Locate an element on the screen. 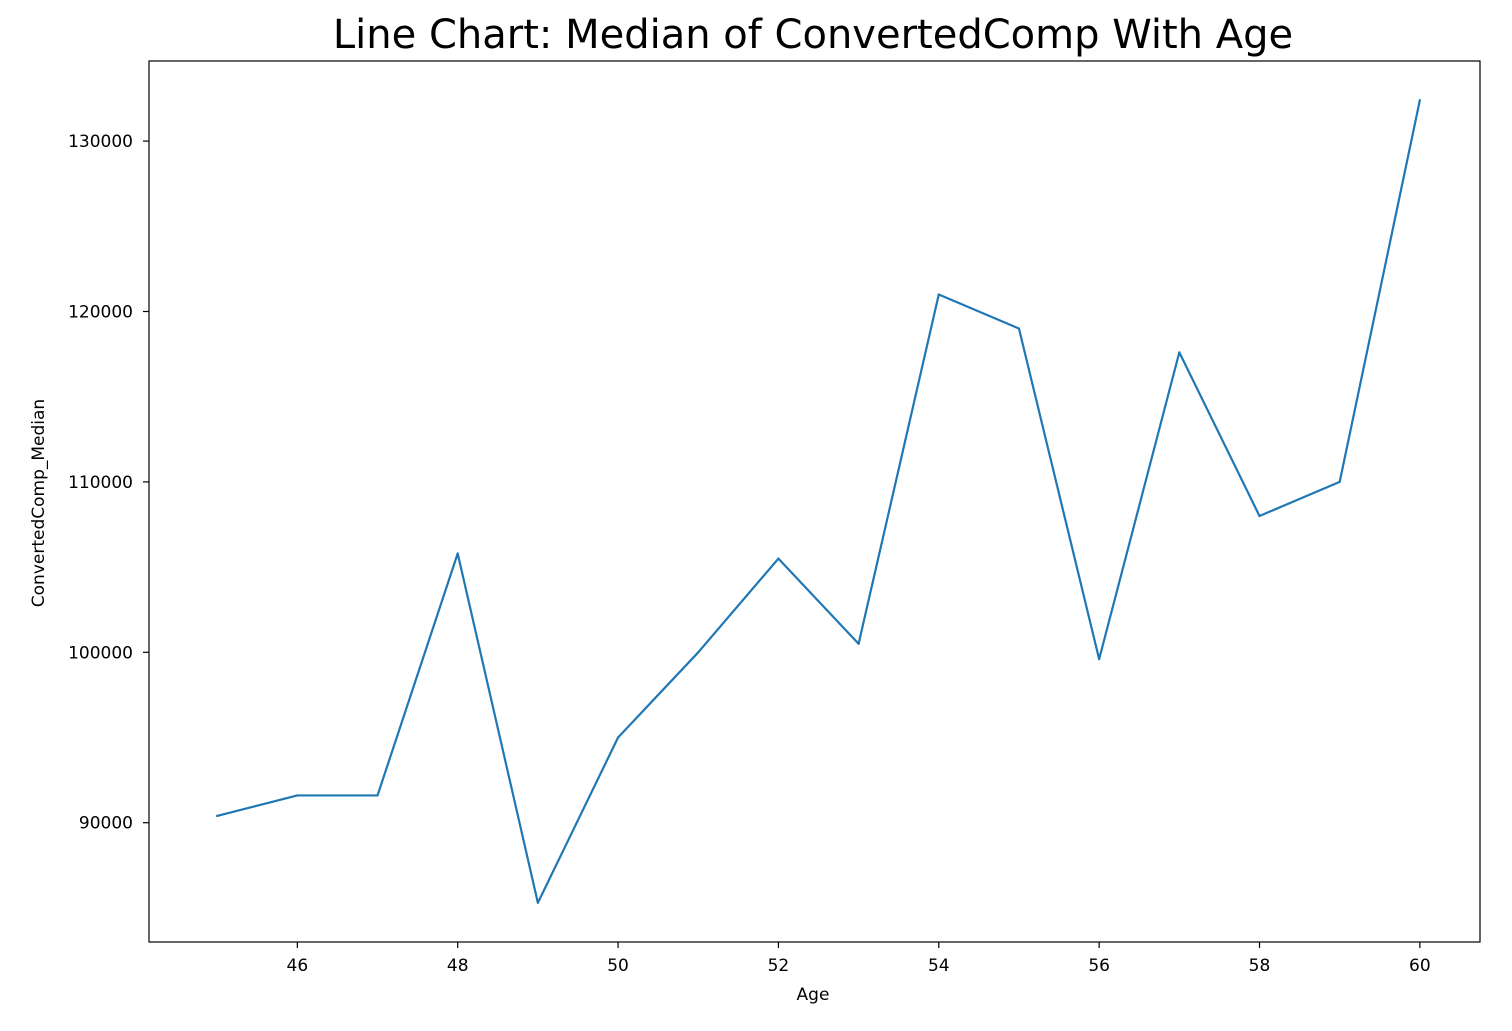 The height and width of the screenshot is (1031, 1512). y-tick-label: 90000 is located at coordinates (106, 824).